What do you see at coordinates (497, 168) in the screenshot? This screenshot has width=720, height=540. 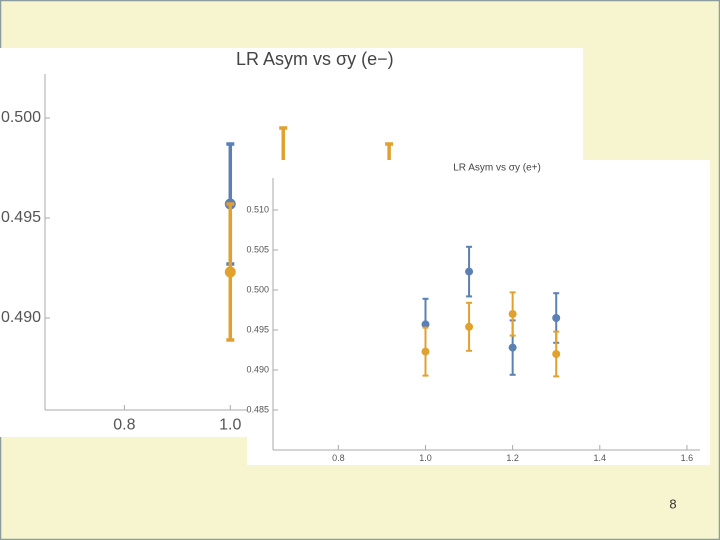 I see `chart-title: LR Asym vs σy (e+)` at bounding box center [497, 168].